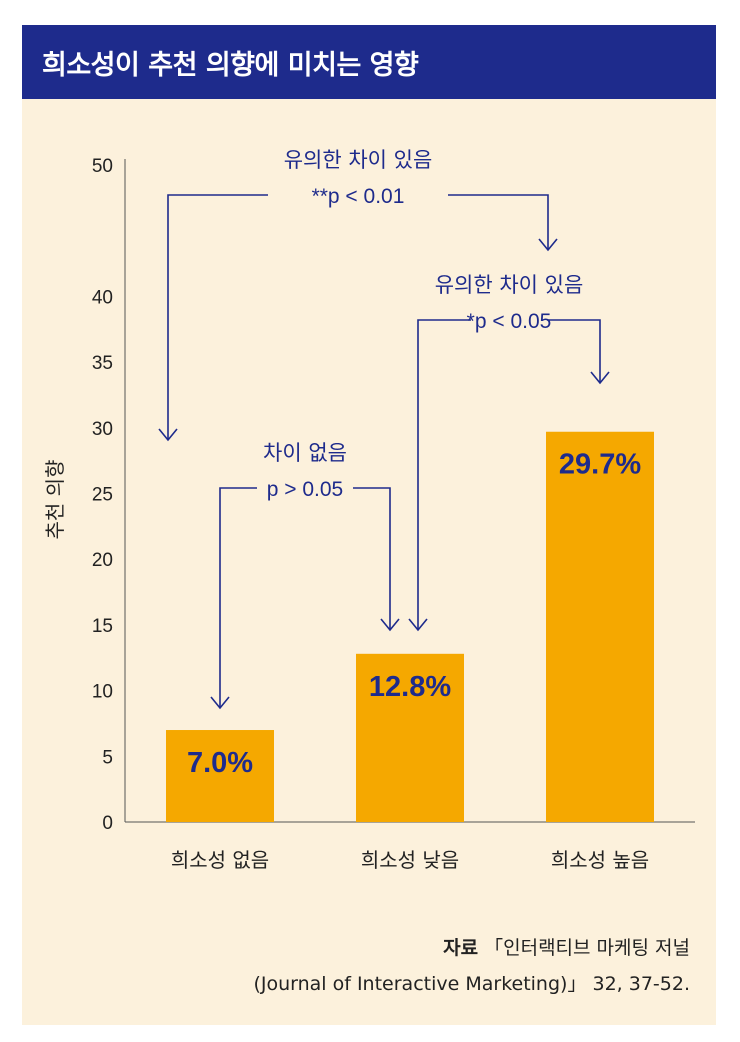 The height and width of the screenshot is (1042, 740). I want to click on y-tick-label: 10, so click(102, 692).